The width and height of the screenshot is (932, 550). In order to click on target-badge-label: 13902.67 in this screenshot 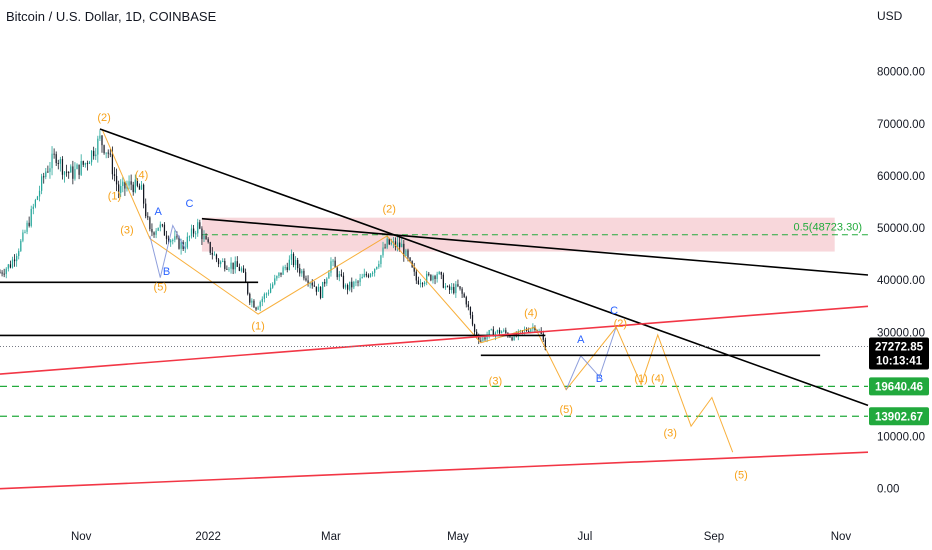, I will do `click(899, 417)`.